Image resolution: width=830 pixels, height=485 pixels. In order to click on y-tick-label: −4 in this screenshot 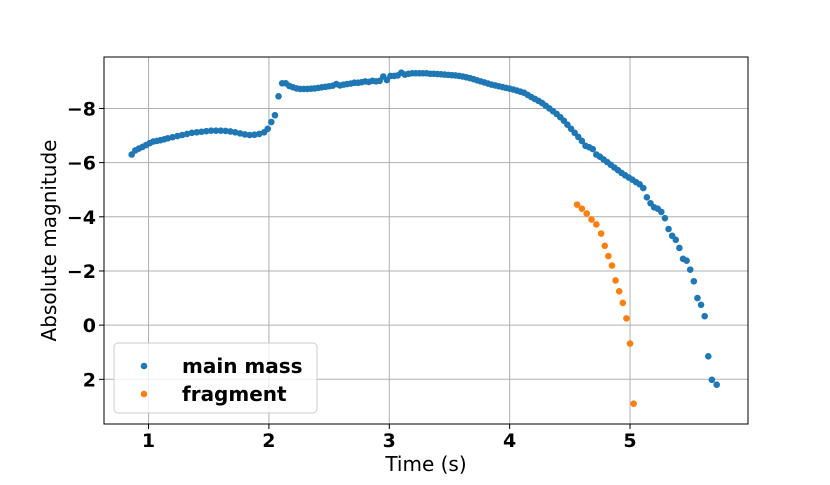, I will do `click(81, 218)`.